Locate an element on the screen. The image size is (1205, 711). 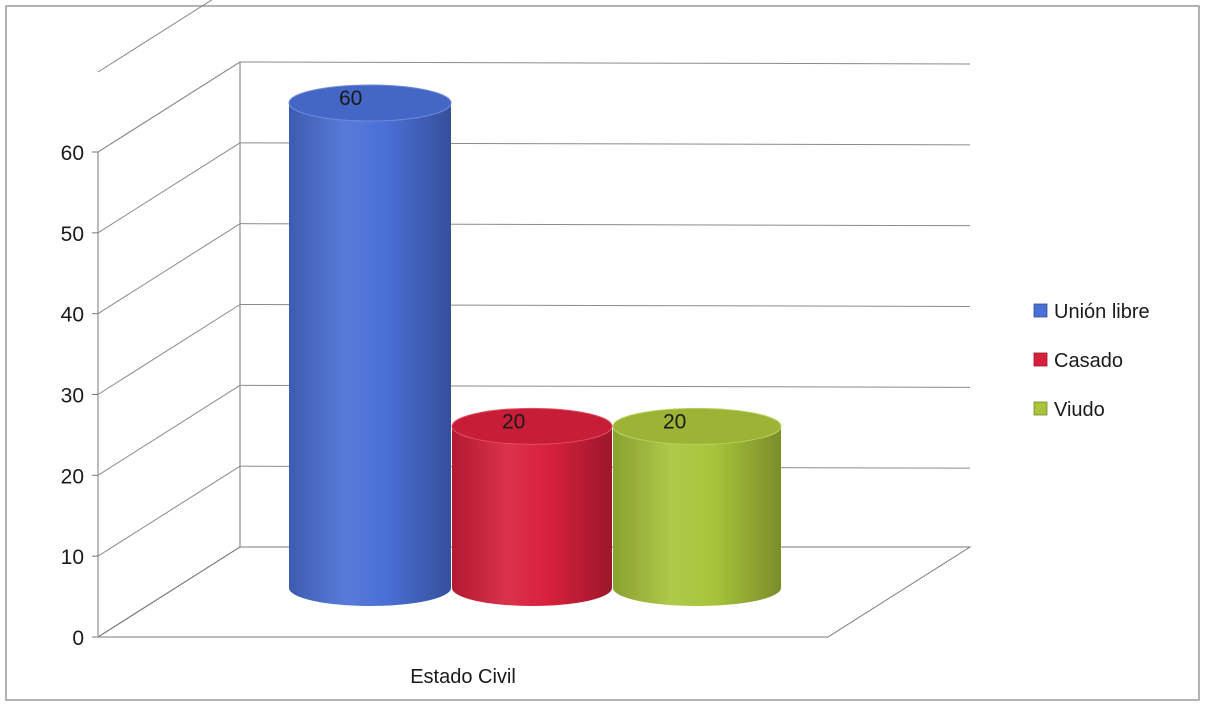
x-axis-ticks: Estado Civil is located at coordinates (463, 677).